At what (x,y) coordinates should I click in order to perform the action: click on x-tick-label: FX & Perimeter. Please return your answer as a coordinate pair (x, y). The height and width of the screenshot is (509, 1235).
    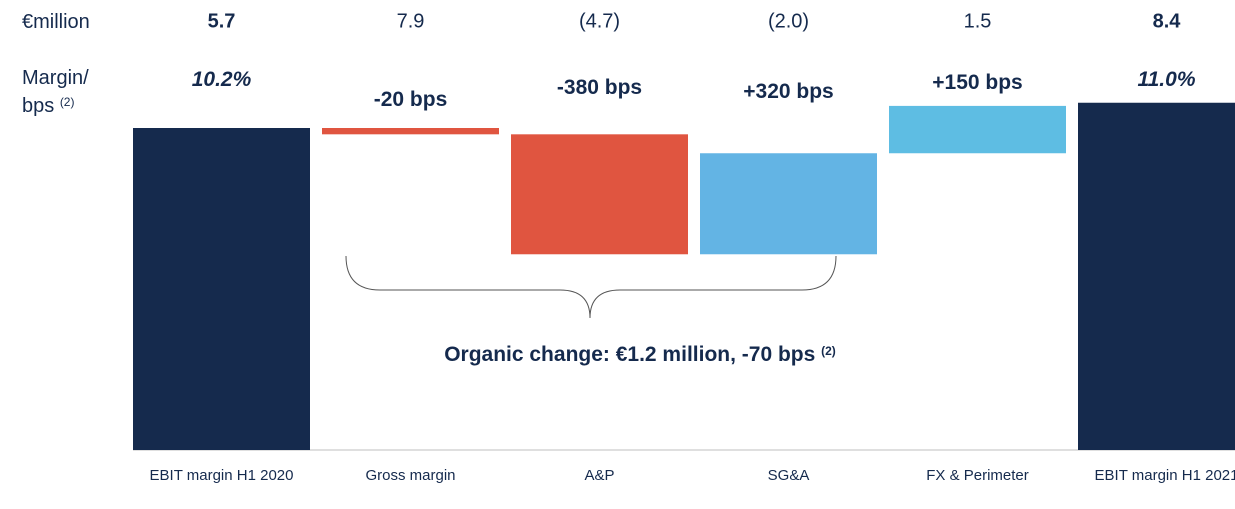
    Looking at the image, I should click on (977, 475).